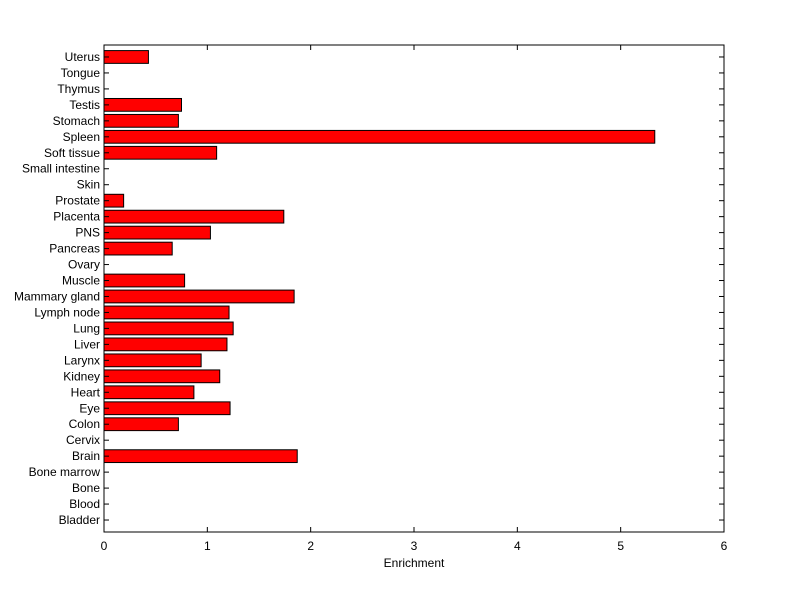 This screenshot has height=599, width=800. I want to click on bar-lung, so click(168, 328).